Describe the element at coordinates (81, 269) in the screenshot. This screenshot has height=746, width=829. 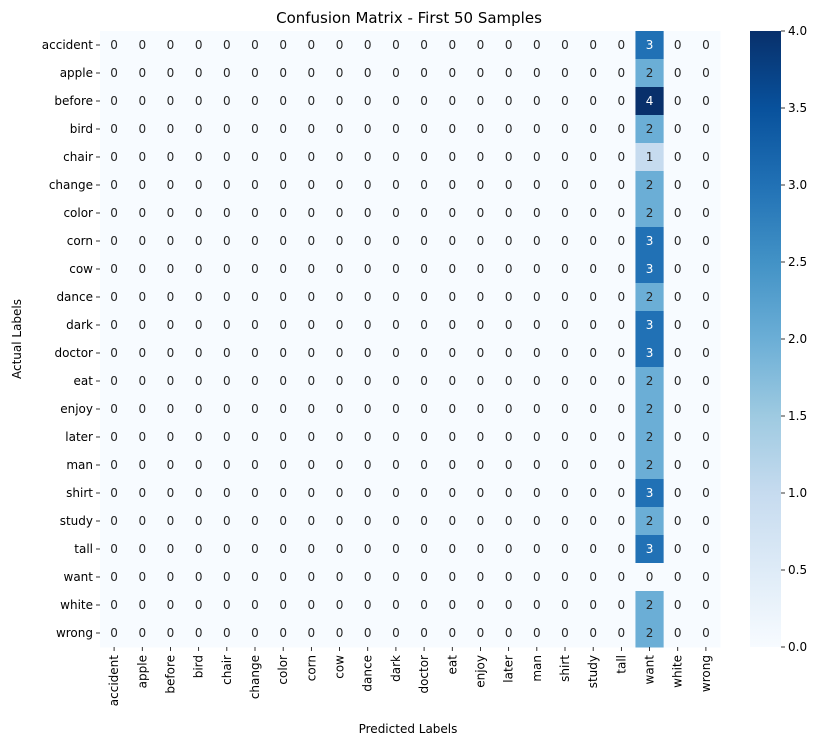
I see `row-tick-label: cow` at that location.